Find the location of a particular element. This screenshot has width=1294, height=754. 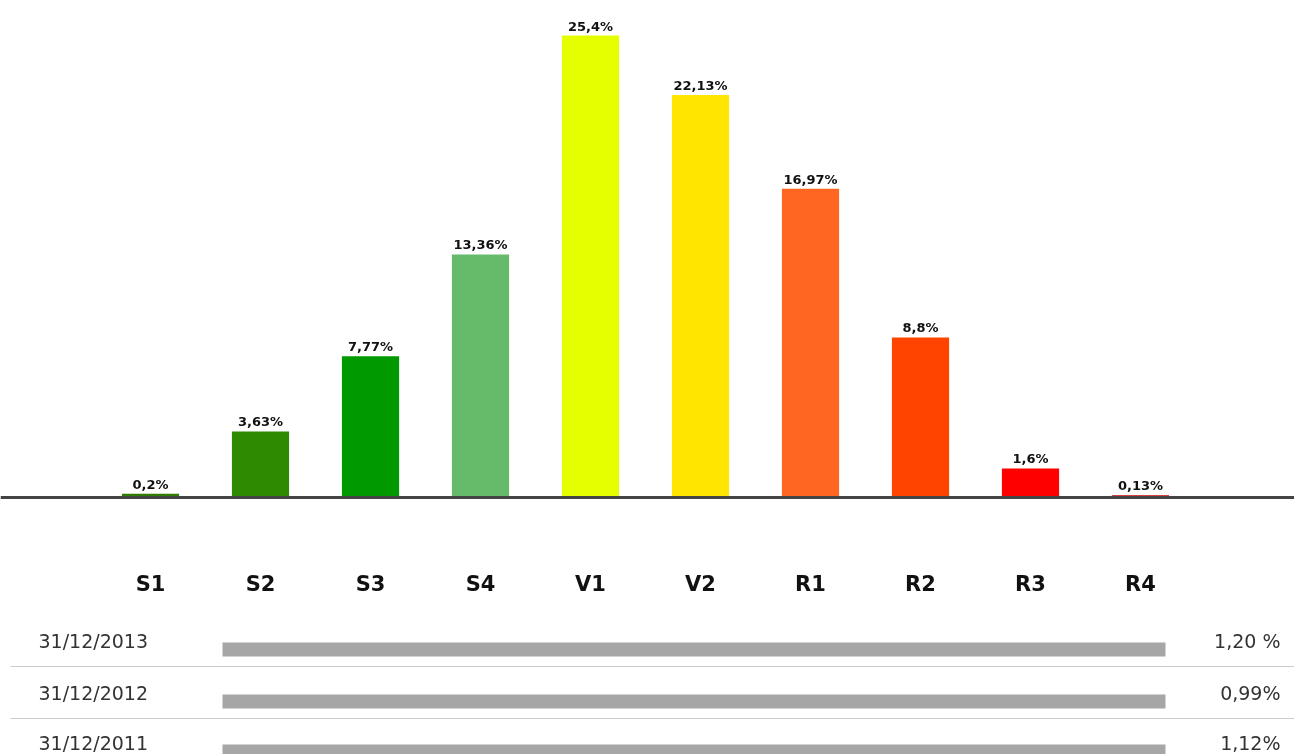

x-tick-label: S4 is located at coordinates (480, 583).